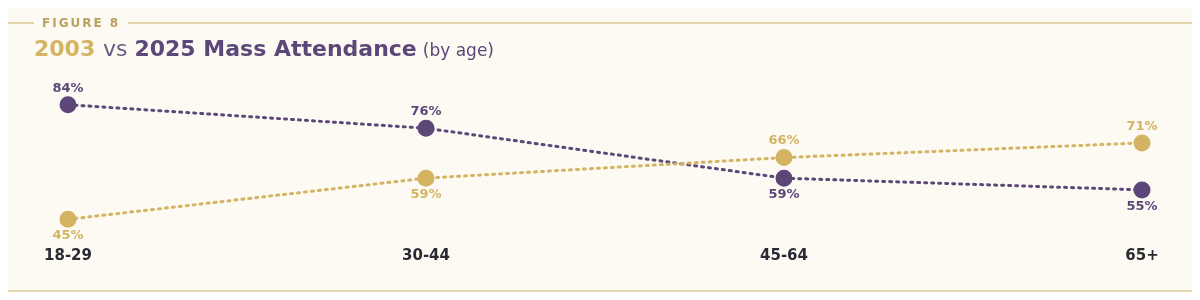  I want to click on caption: FIGURE 8, so click(81, 23).